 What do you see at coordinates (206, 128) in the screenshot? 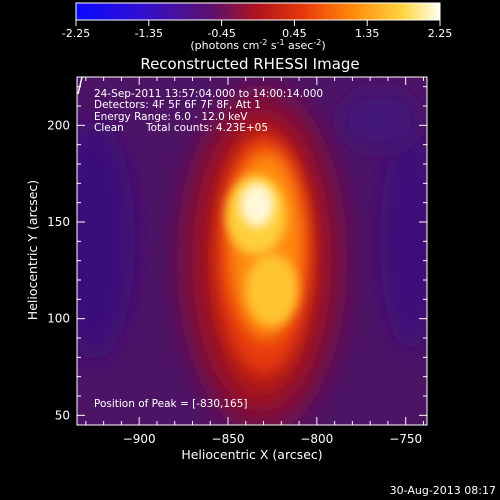
I see `total-counts-label: Total counts: 4.23E+05` at bounding box center [206, 128].